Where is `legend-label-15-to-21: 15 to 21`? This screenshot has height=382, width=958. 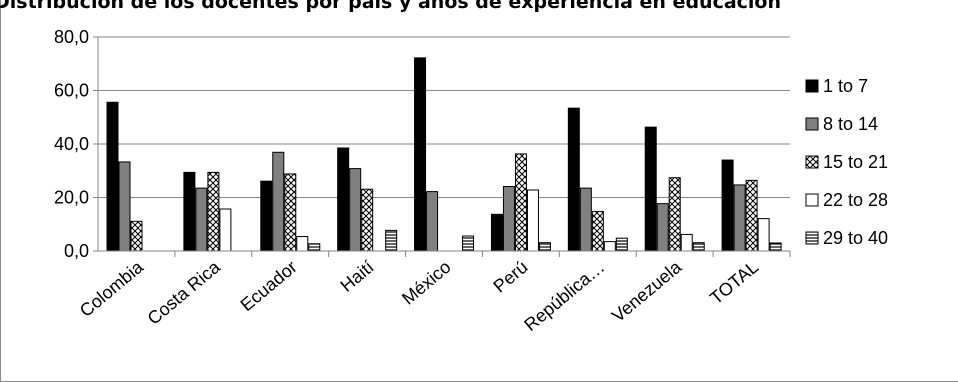 legend-label-15-to-21: 15 to 21 is located at coordinates (855, 162).